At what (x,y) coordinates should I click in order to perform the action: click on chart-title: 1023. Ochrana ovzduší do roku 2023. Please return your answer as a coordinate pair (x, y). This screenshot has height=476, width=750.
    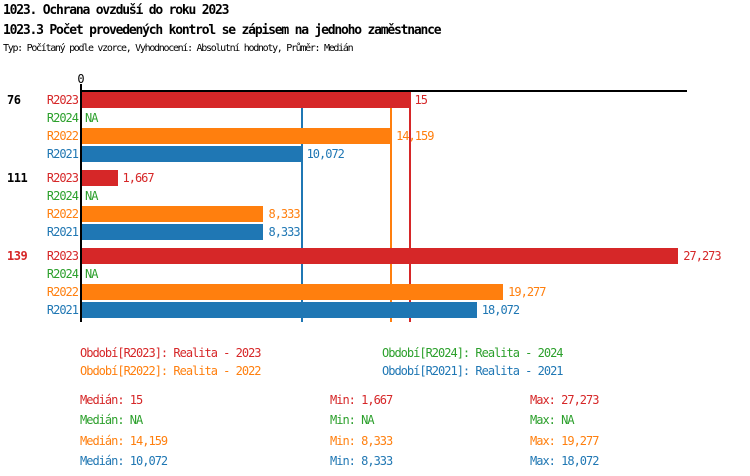
    Looking at the image, I should click on (116, 10).